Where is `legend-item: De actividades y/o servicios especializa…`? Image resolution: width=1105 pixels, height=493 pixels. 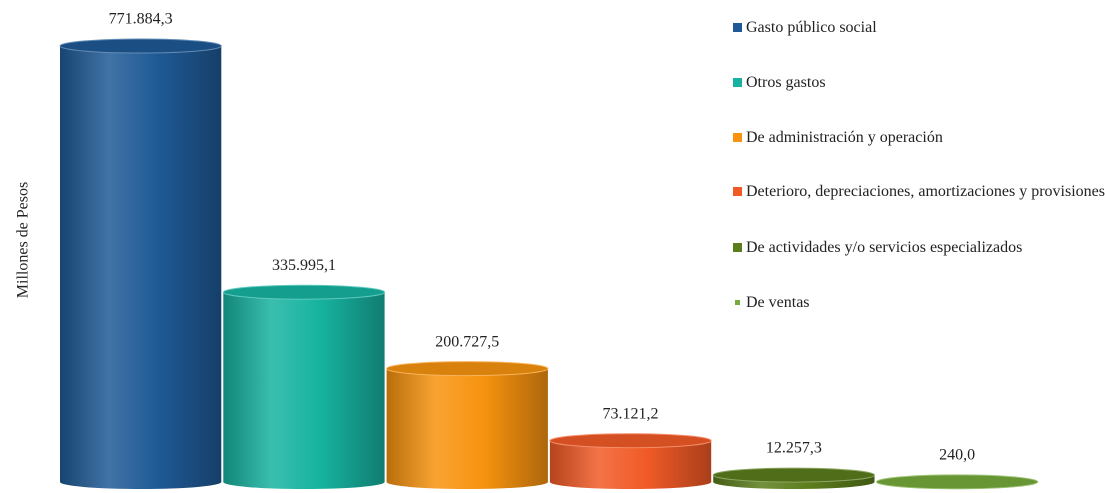 legend-item: De actividades y/o servicios especializa… is located at coordinates (919, 247).